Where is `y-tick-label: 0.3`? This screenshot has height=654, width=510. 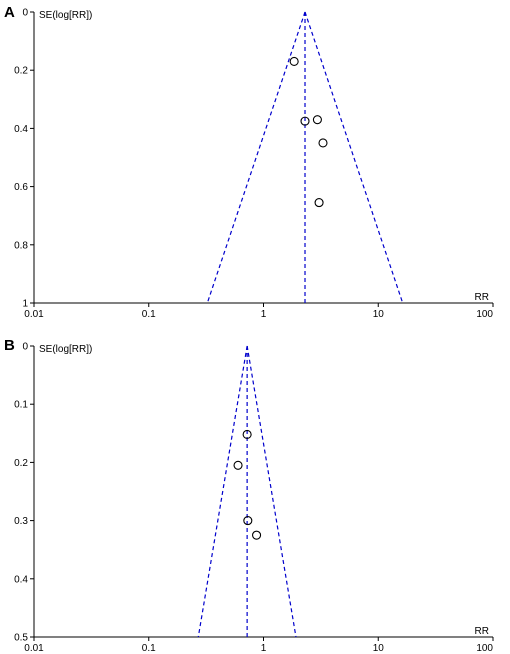 y-tick-label: 0.3 is located at coordinates (21, 521).